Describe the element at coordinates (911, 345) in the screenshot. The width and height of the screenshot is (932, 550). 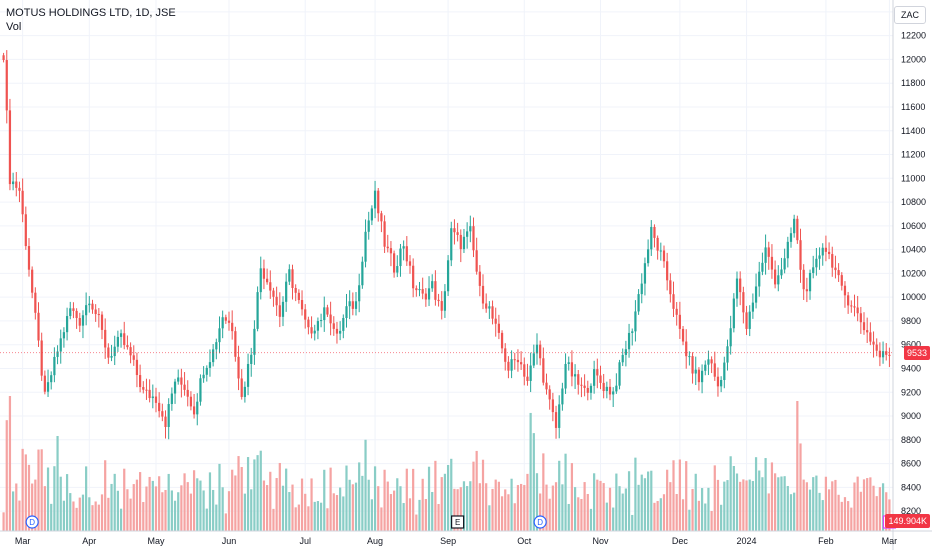
I see `y-tick-label: 9600` at that location.